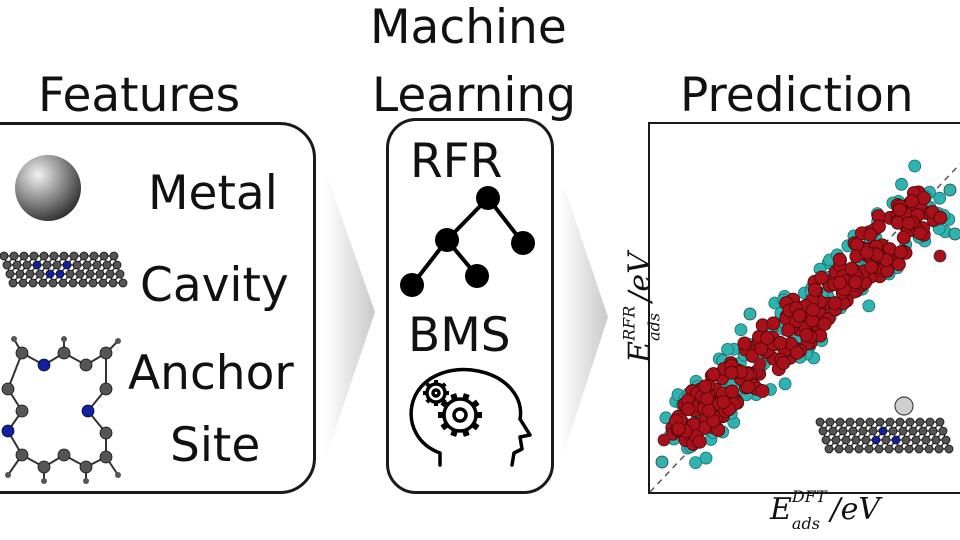 The width and height of the screenshot is (960, 540). I want to click on graphene-cavity-icon, so click(64, 269).